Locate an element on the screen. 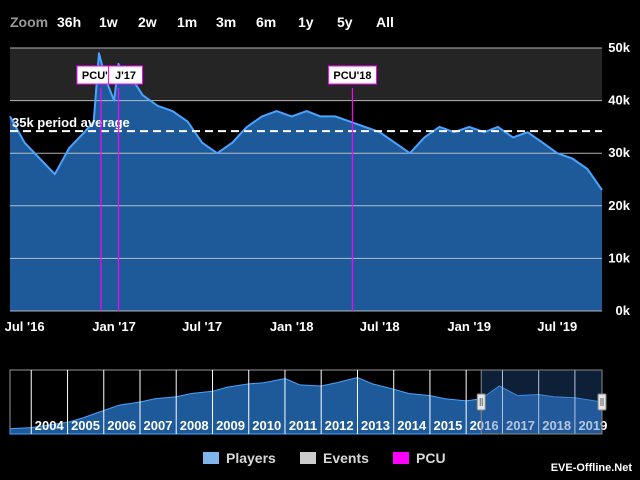 This screenshot has width=640, height=480. pcu-swatch-icon is located at coordinates (401, 458).